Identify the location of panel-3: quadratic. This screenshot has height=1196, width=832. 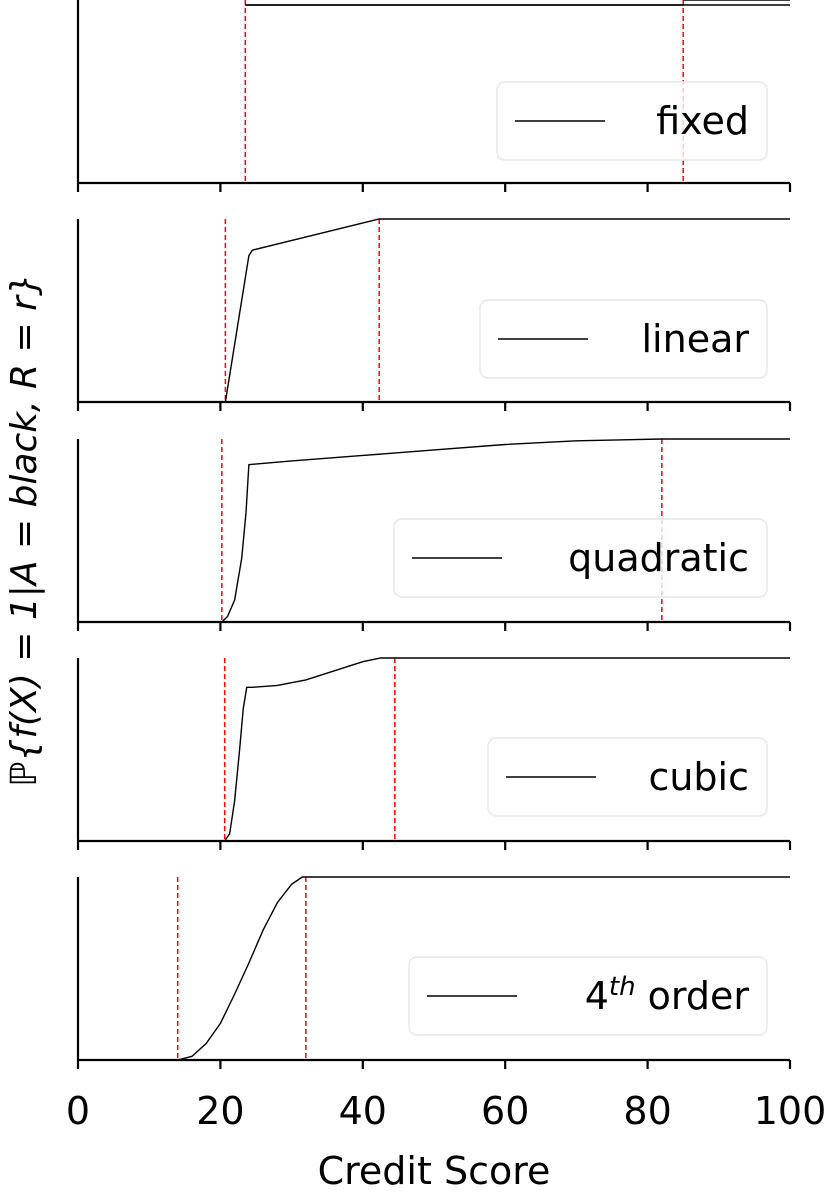
(434, 534).